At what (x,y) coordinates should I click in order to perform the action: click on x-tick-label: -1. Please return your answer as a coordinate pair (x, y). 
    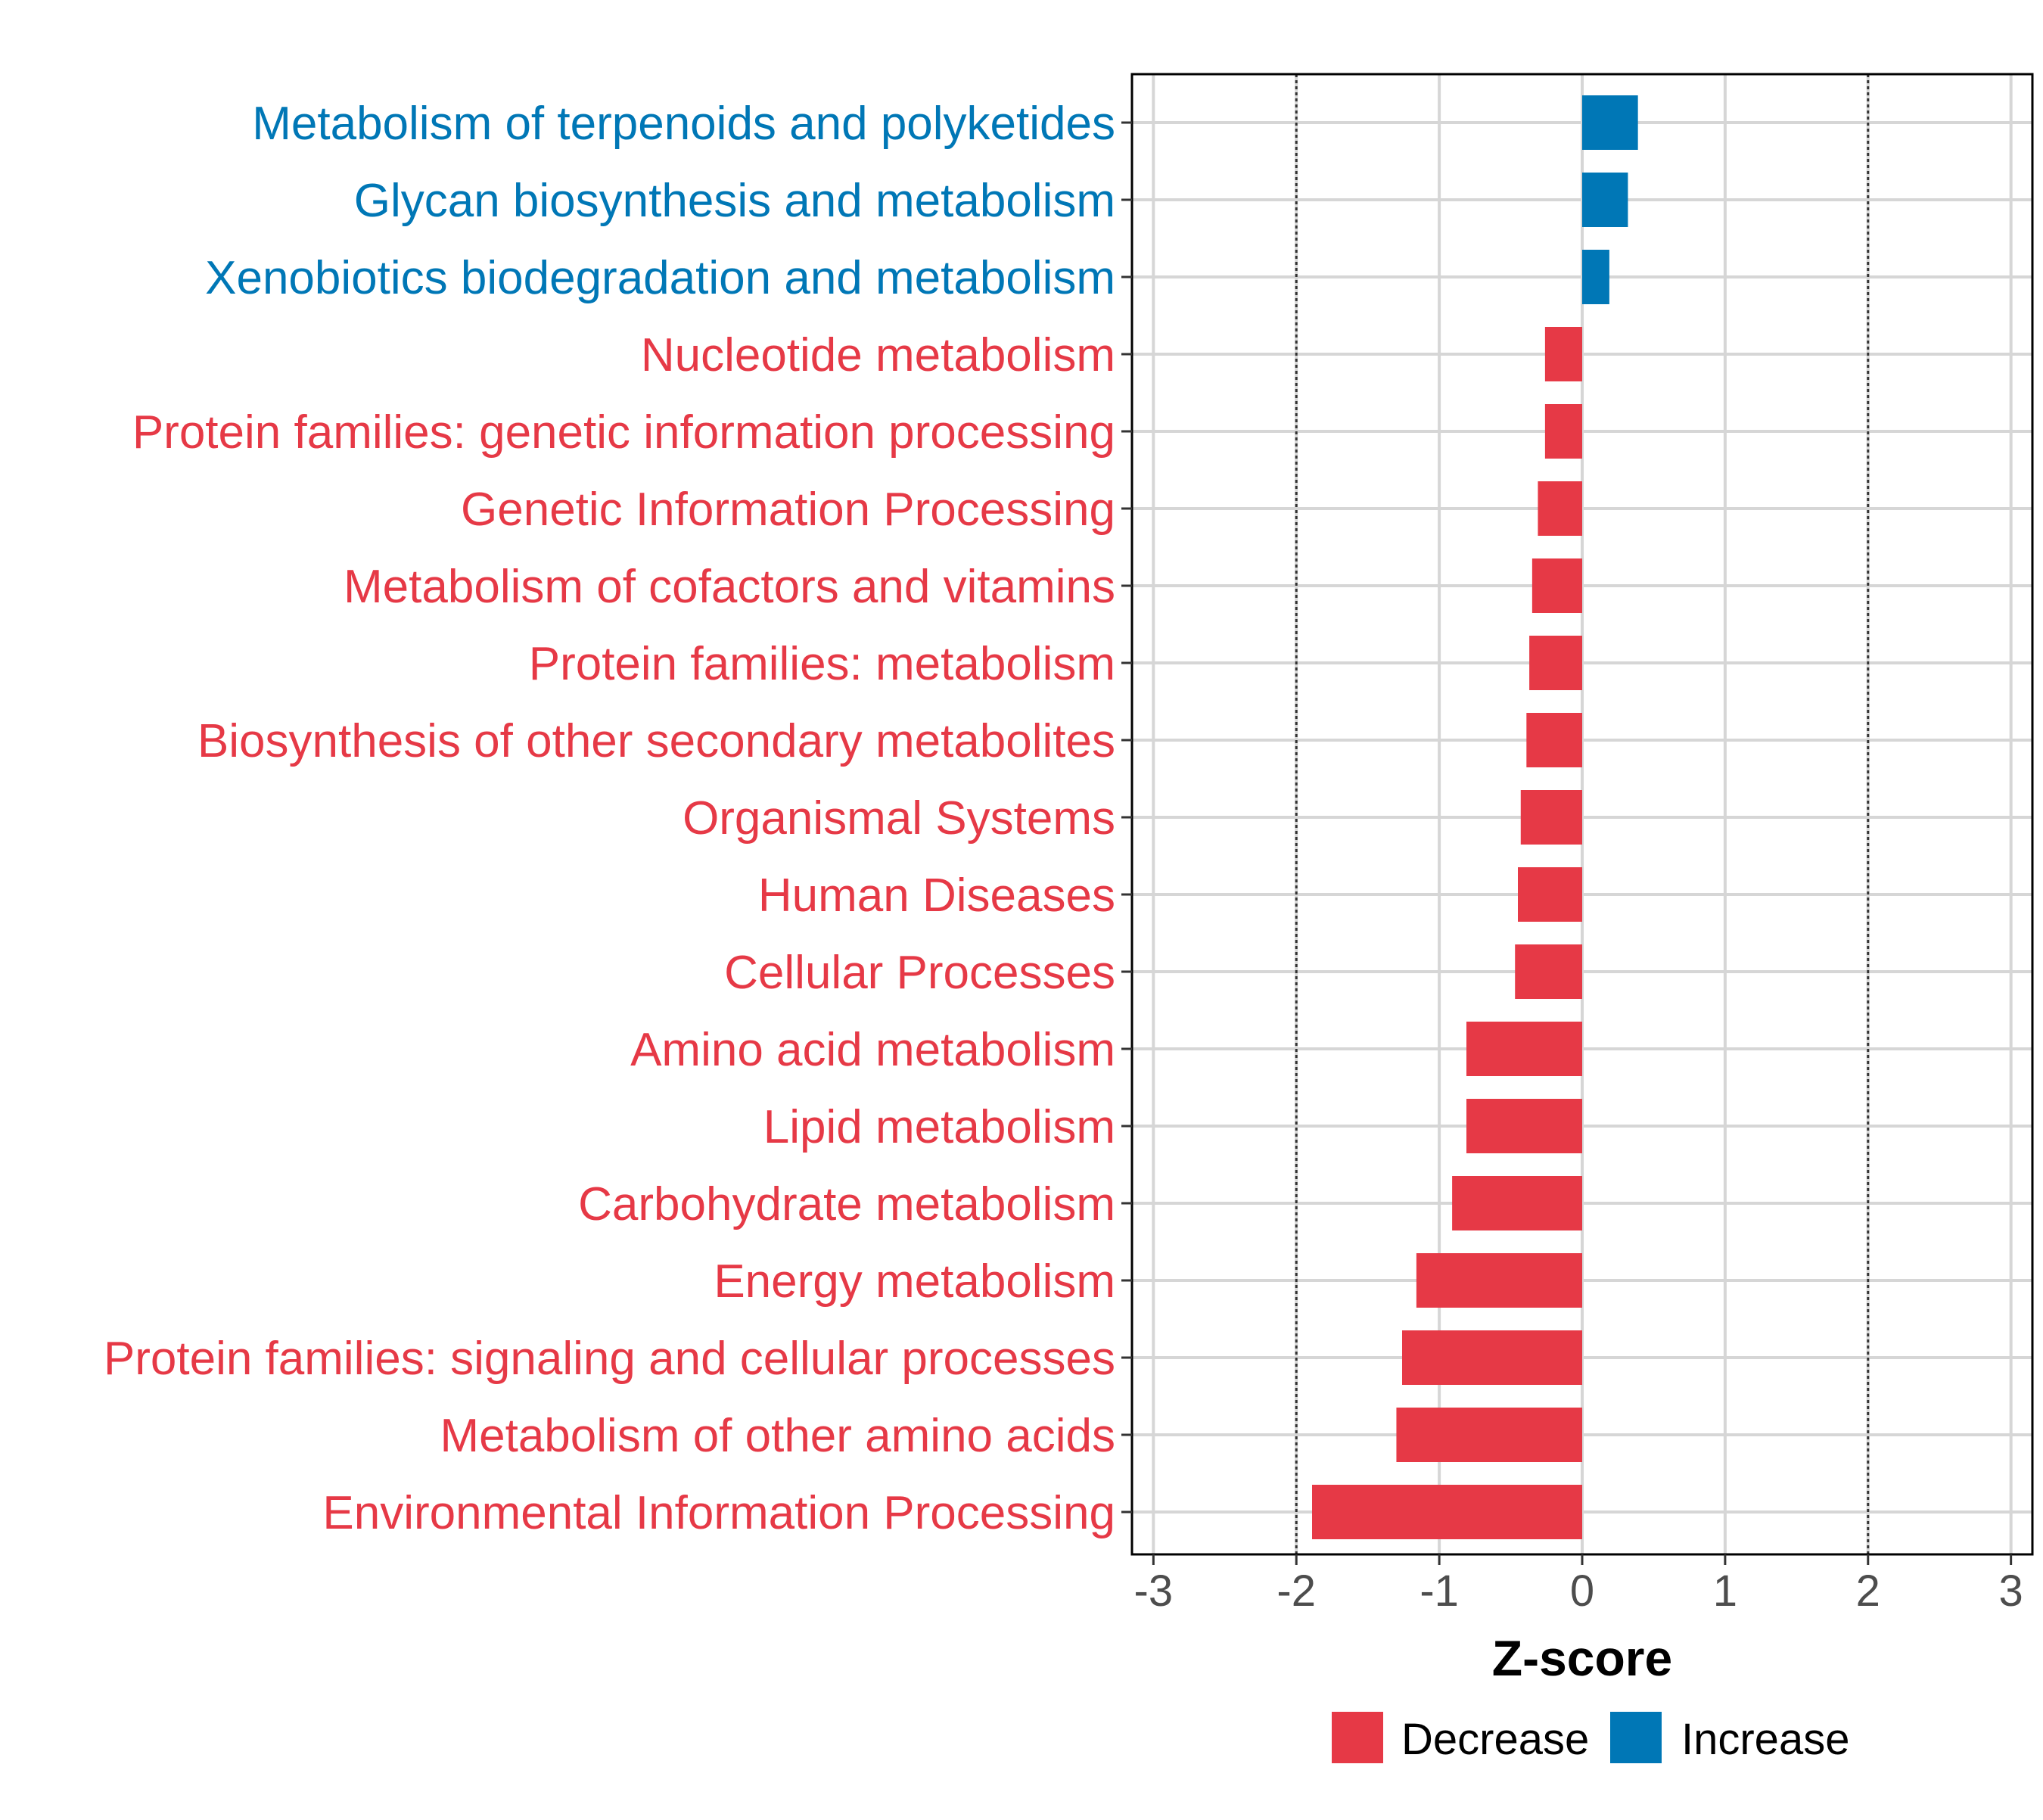
    Looking at the image, I should click on (1439, 1591).